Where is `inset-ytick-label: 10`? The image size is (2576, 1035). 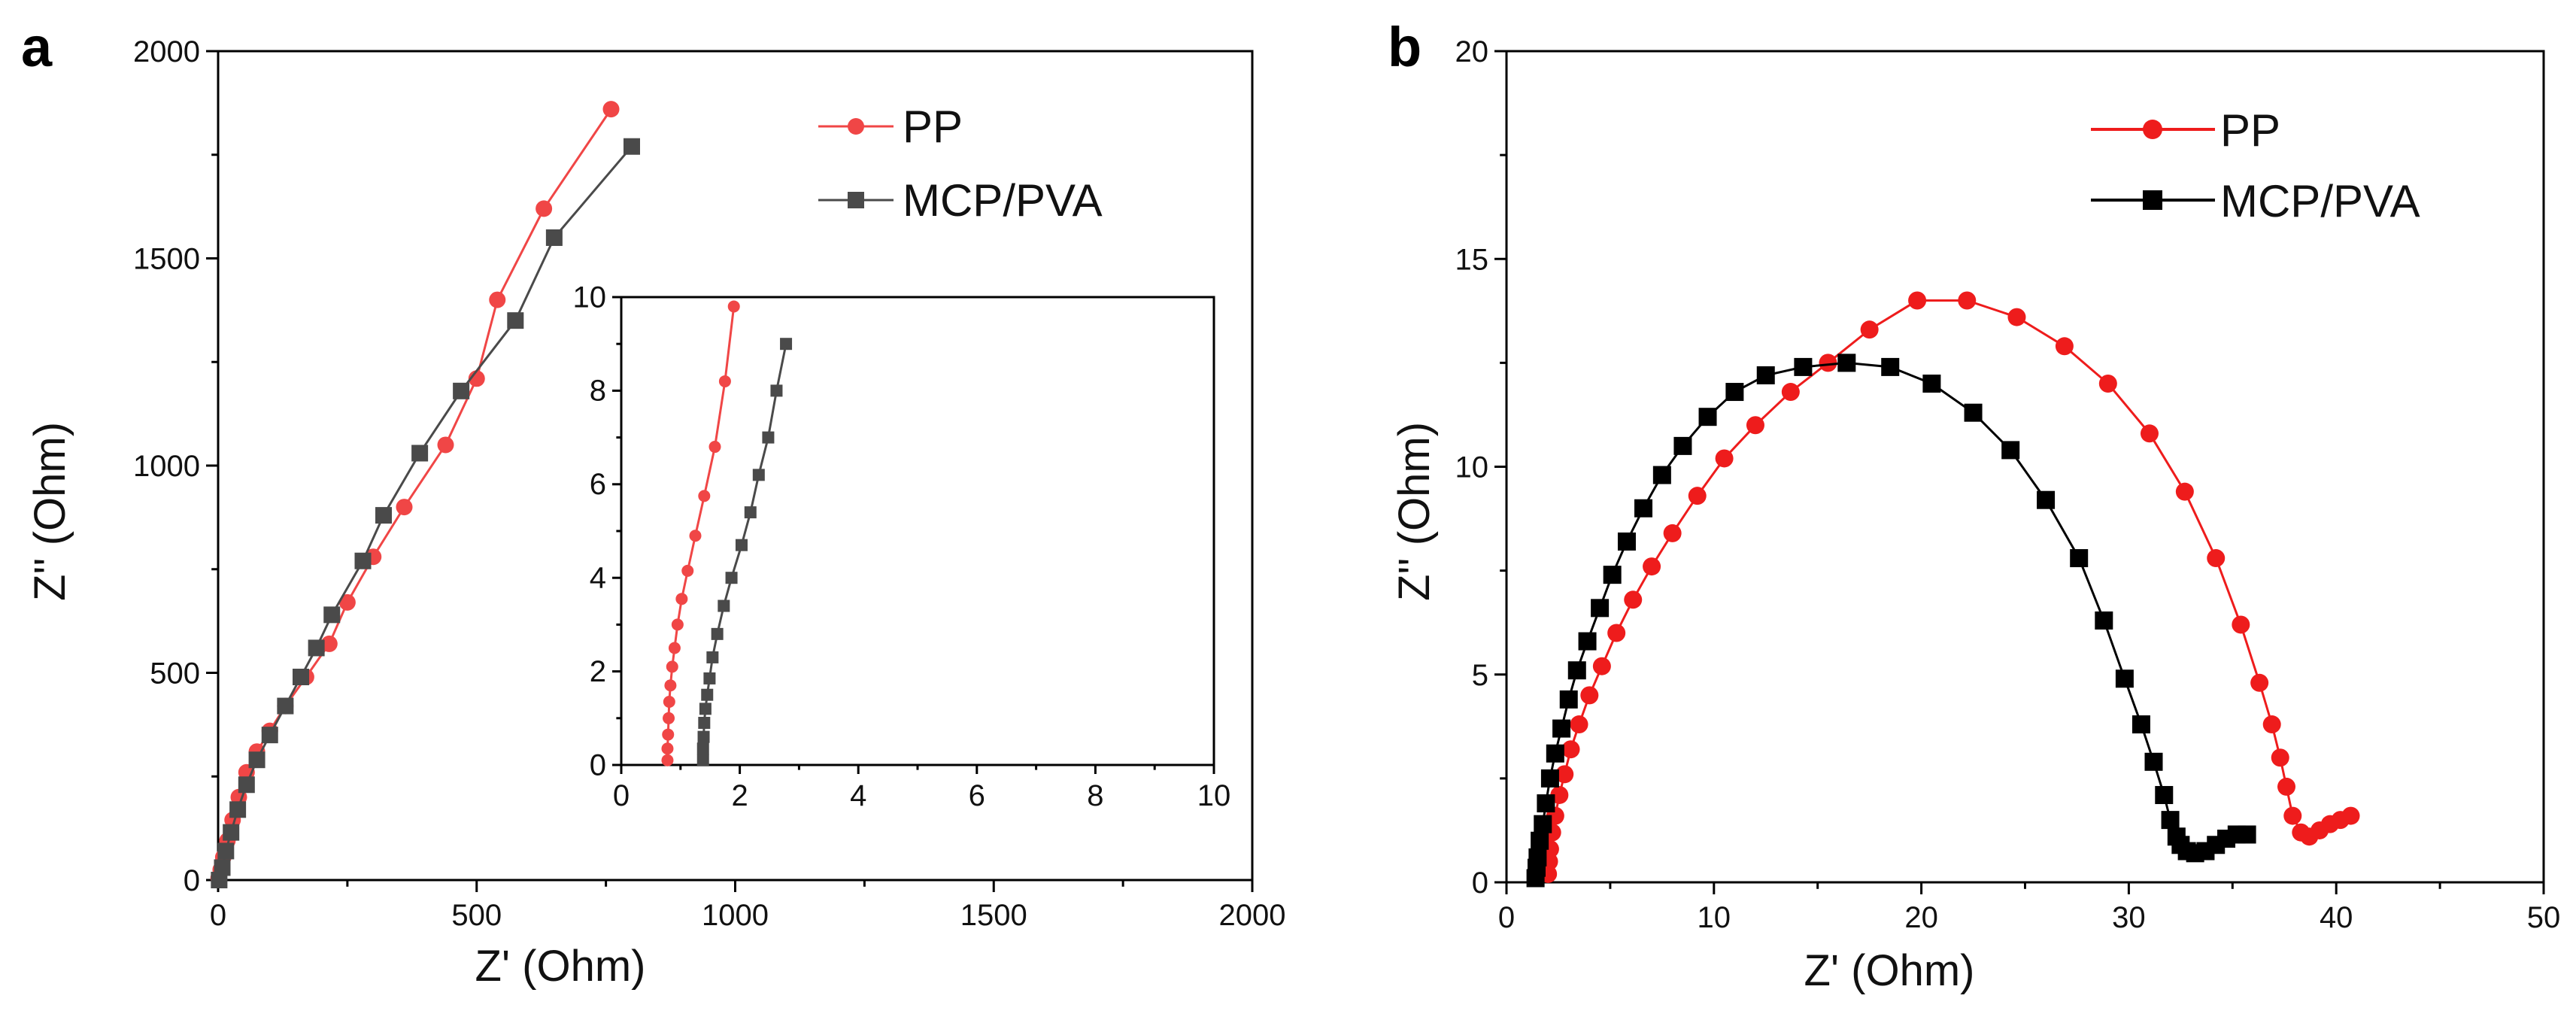 inset-ytick-label: 10 is located at coordinates (590, 297).